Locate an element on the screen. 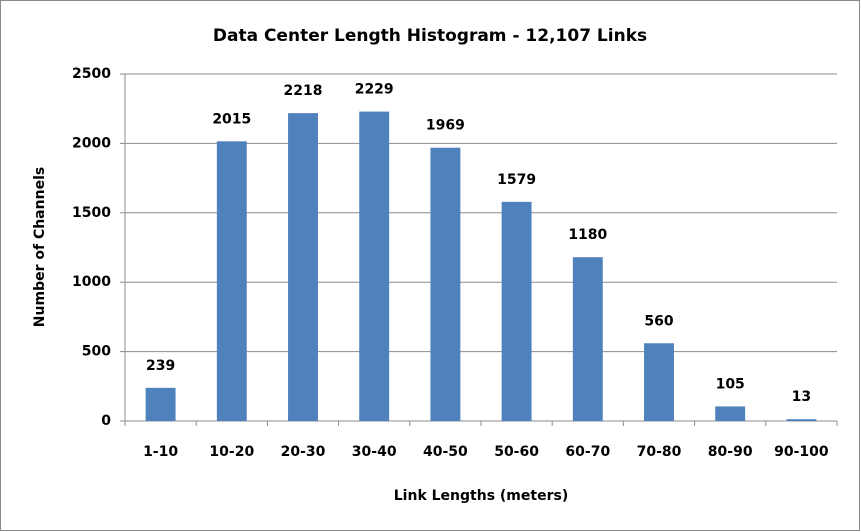 The width and height of the screenshot is (861, 532). data-label: 1180 is located at coordinates (587, 235).